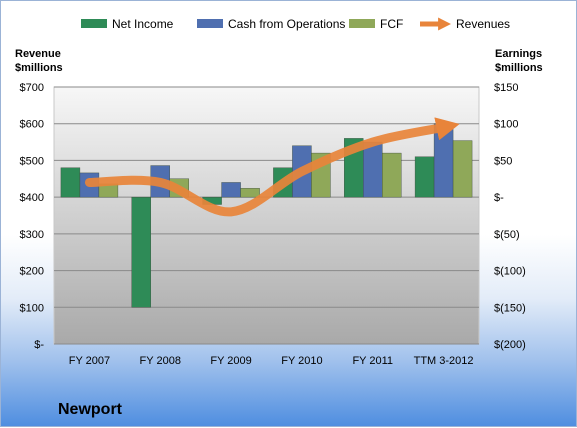  I want to click on company-name: Newport, so click(90, 409).